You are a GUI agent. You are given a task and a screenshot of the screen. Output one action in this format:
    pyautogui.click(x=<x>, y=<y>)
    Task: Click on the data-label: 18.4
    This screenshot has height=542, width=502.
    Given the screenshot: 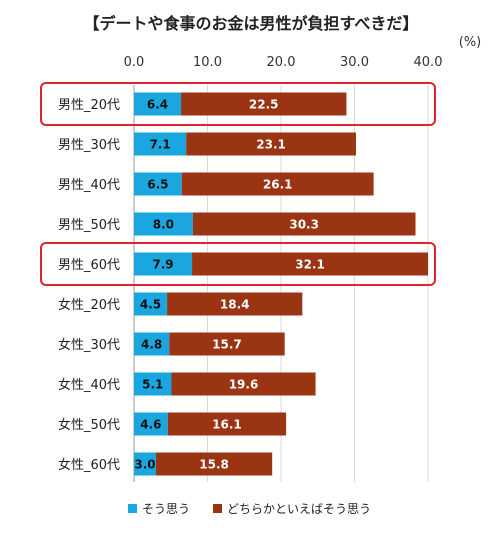 What is the action you would take?
    pyautogui.click(x=235, y=305)
    